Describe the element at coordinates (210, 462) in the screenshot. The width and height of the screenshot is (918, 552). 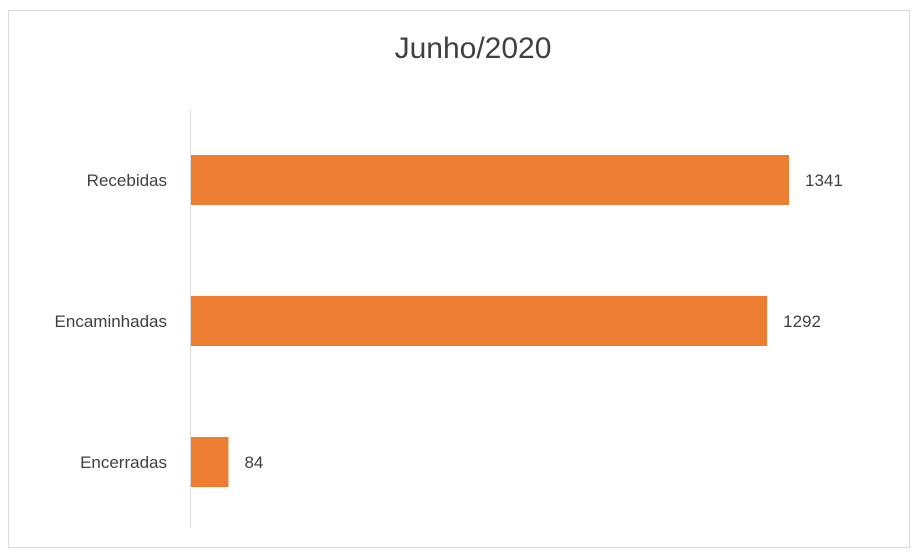
I see `bar-encerradas` at that location.